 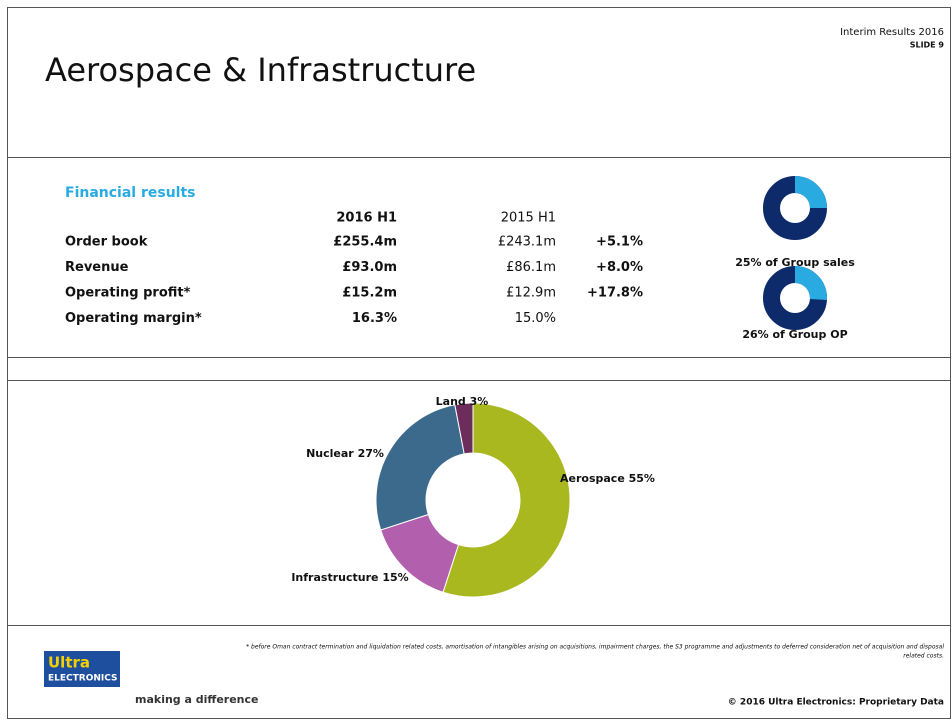 I want to click on row-label: Order book, so click(x=106, y=242).